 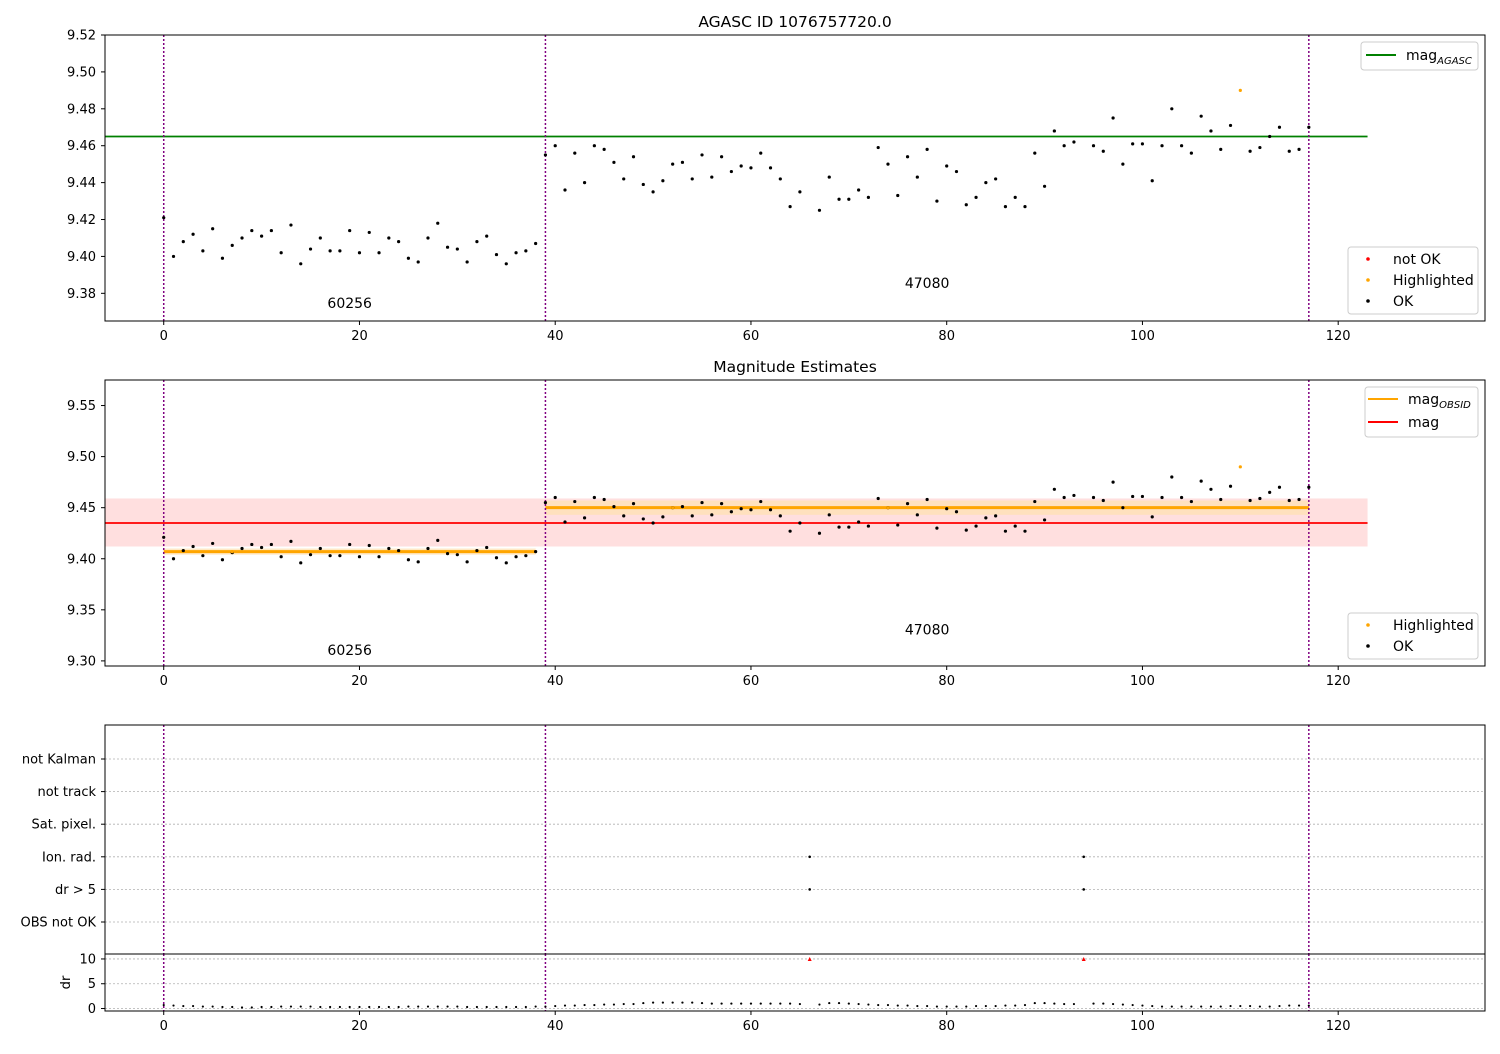 I want to click on mag-xtick-label: 40, so click(x=555, y=681).